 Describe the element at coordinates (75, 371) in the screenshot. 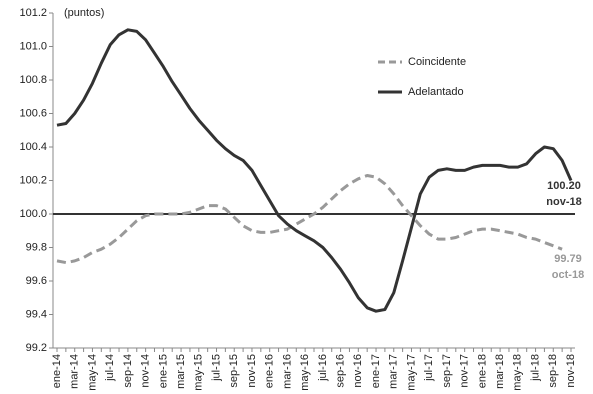

I see `x-tick-label: mar-14` at that location.